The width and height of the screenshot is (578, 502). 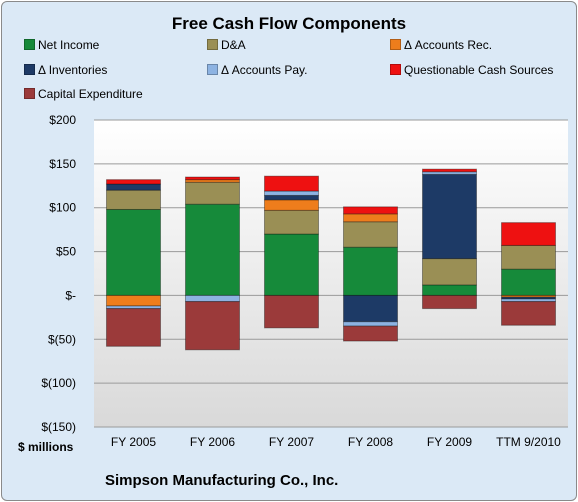 I want to click on bar-inventories-fy-2007, so click(x=291, y=197).